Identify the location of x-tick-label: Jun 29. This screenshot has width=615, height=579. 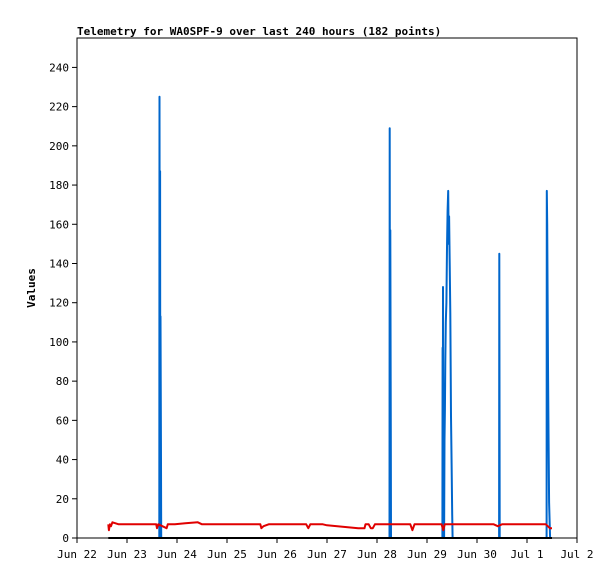
(427, 554).